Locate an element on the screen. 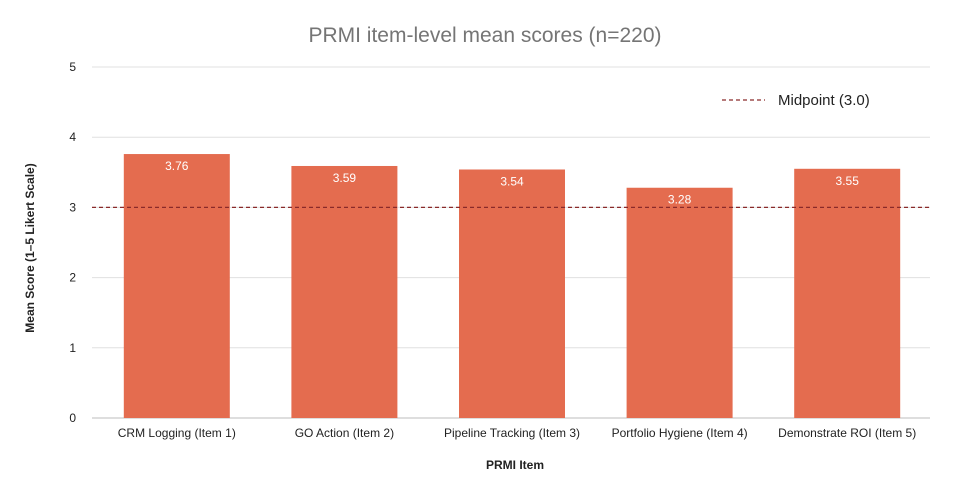  x-tick-label-3: Pipeline Tracking (Item 3) is located at coordinates (512, 433).